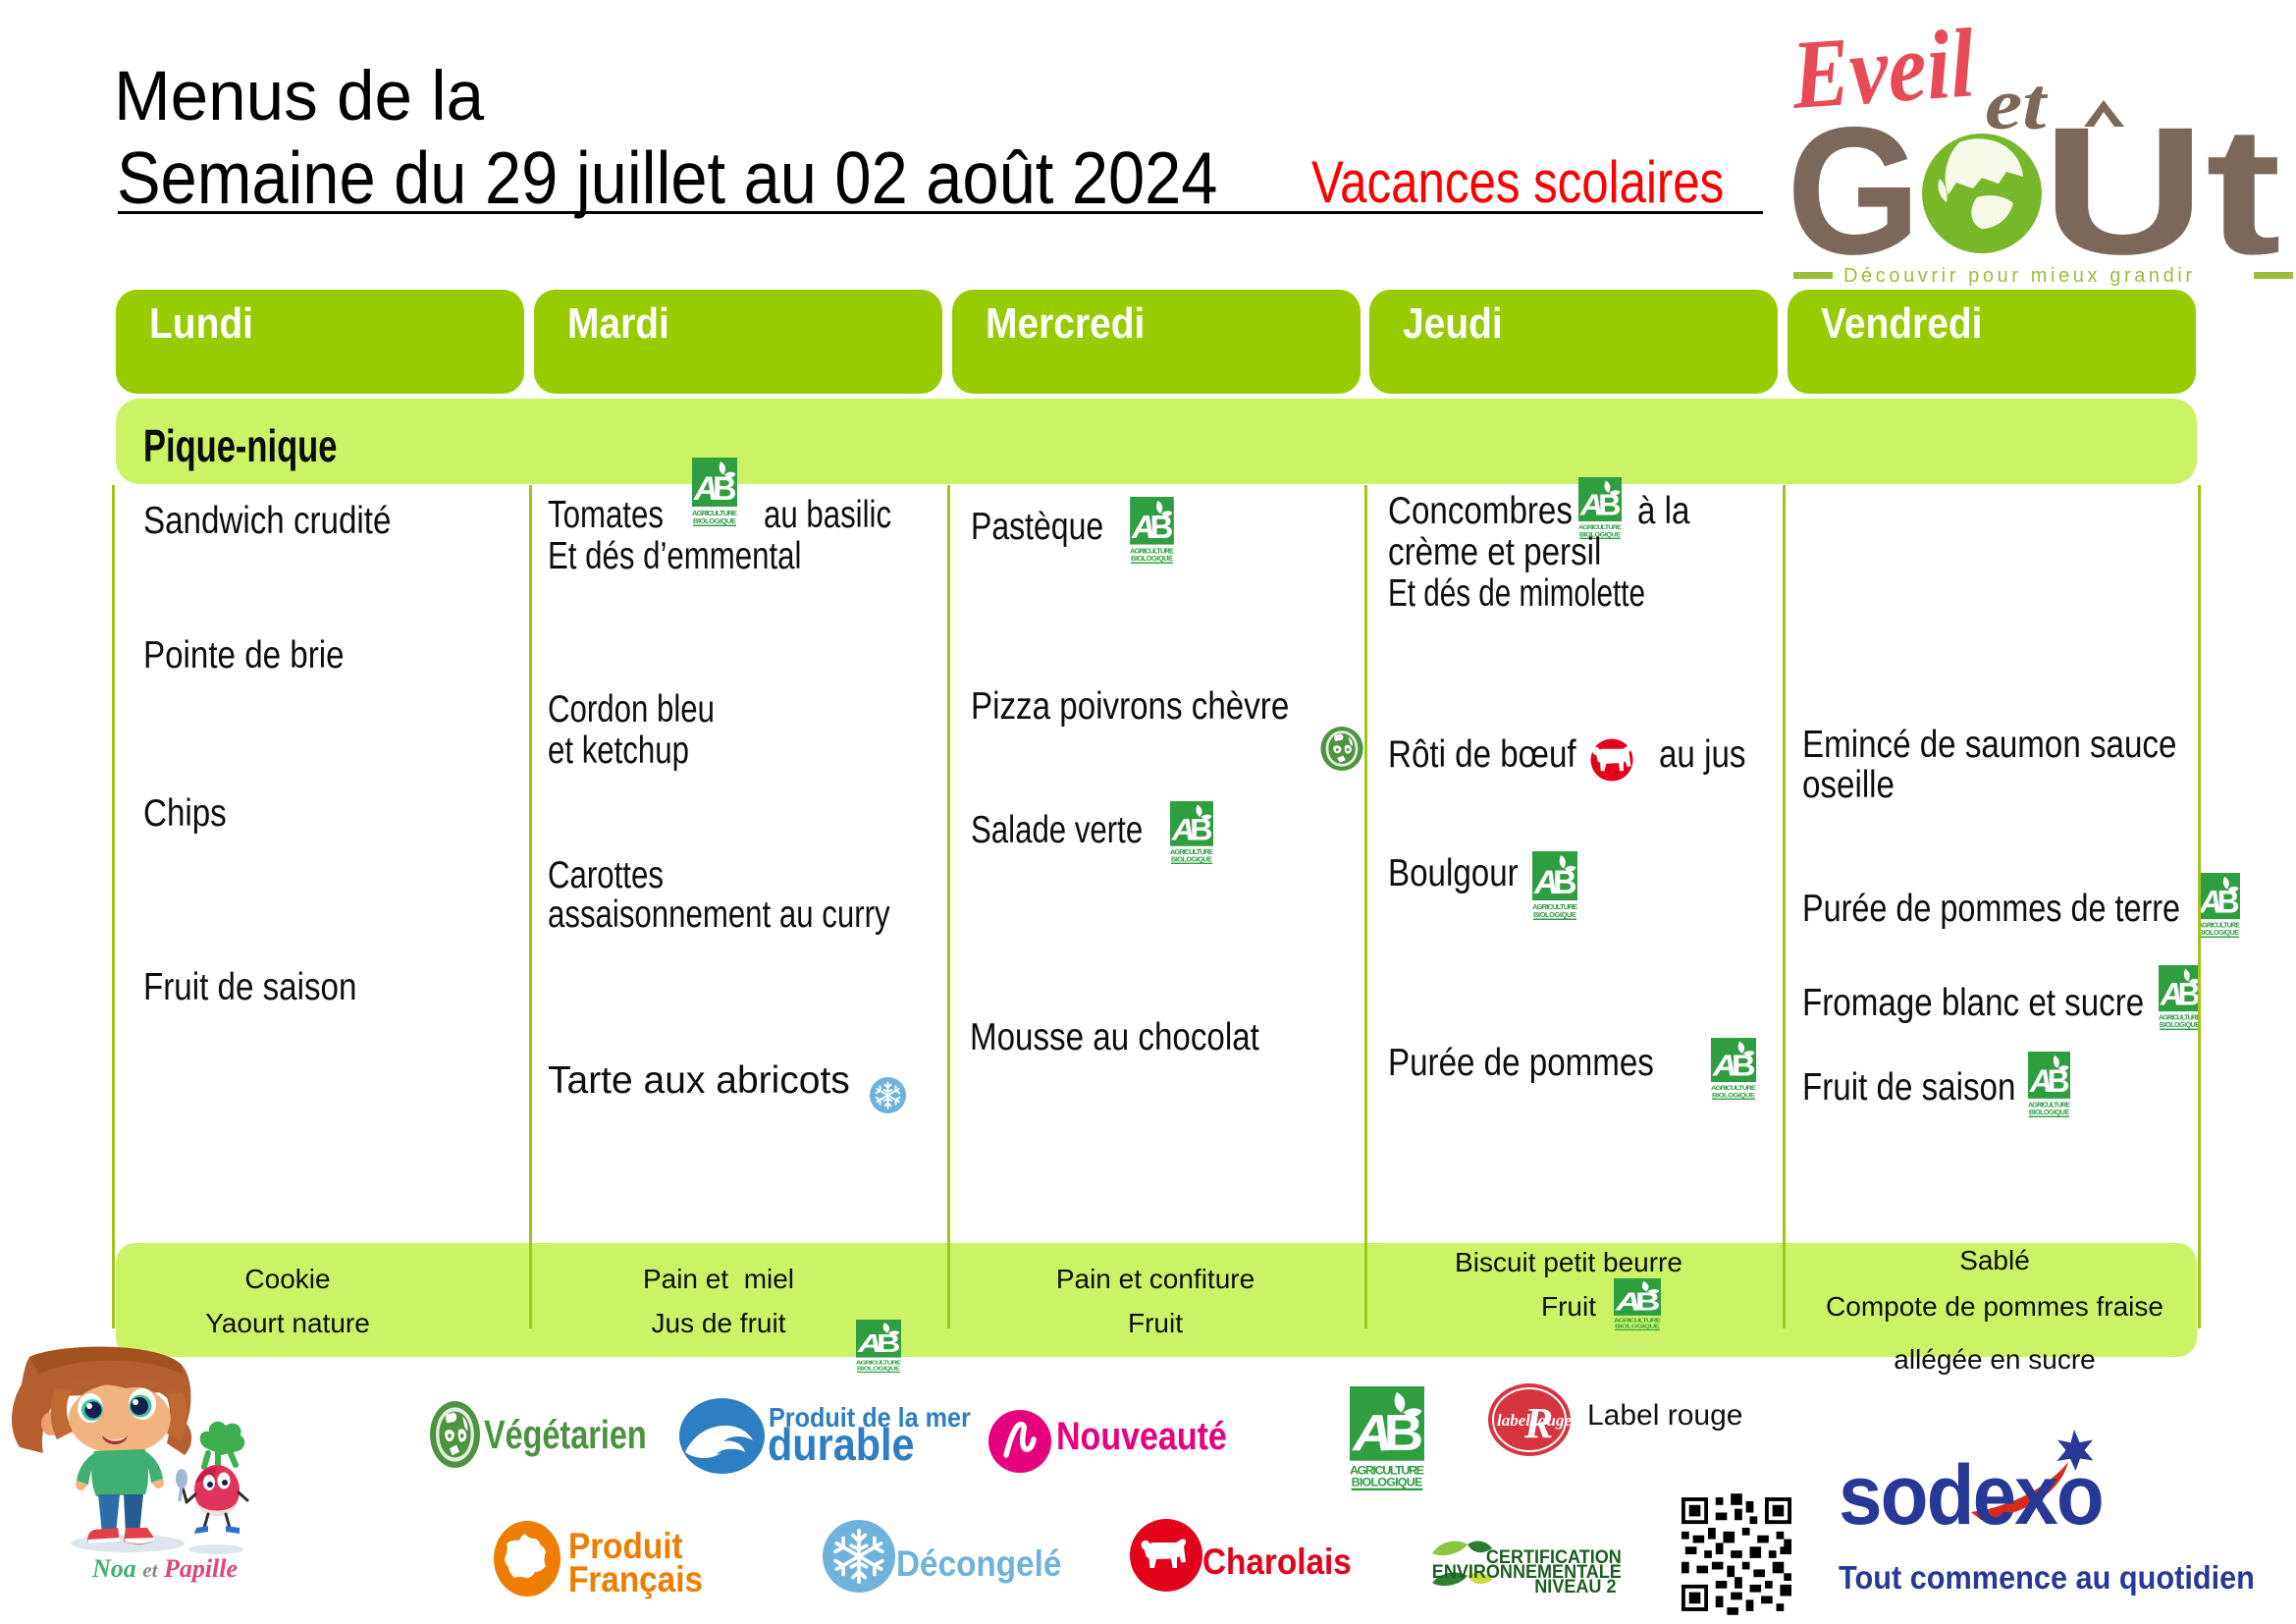 This screenshot has width=2296, height=1624. Describe the element at coordinates (1527, 1572) in the screenshot. I see `svg-text: ENVIRONNEMENTALE` at that location.